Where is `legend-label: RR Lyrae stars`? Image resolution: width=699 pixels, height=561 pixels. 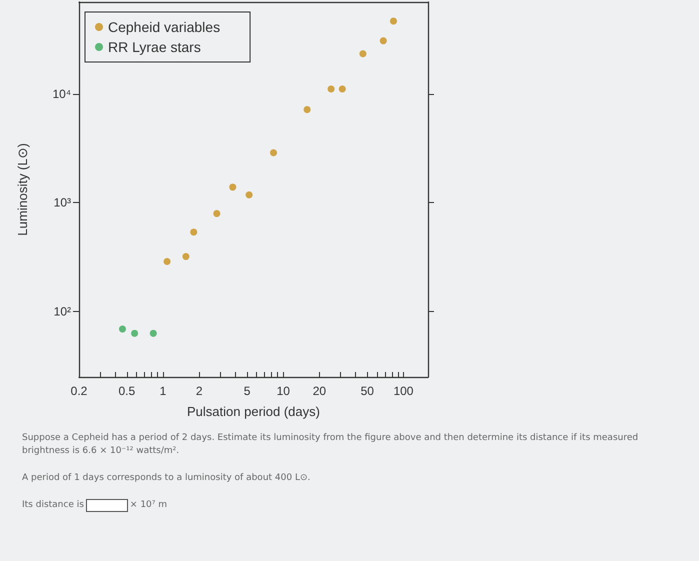
legend-label: RR Lyrae stars is located at coordinates (154, 47).